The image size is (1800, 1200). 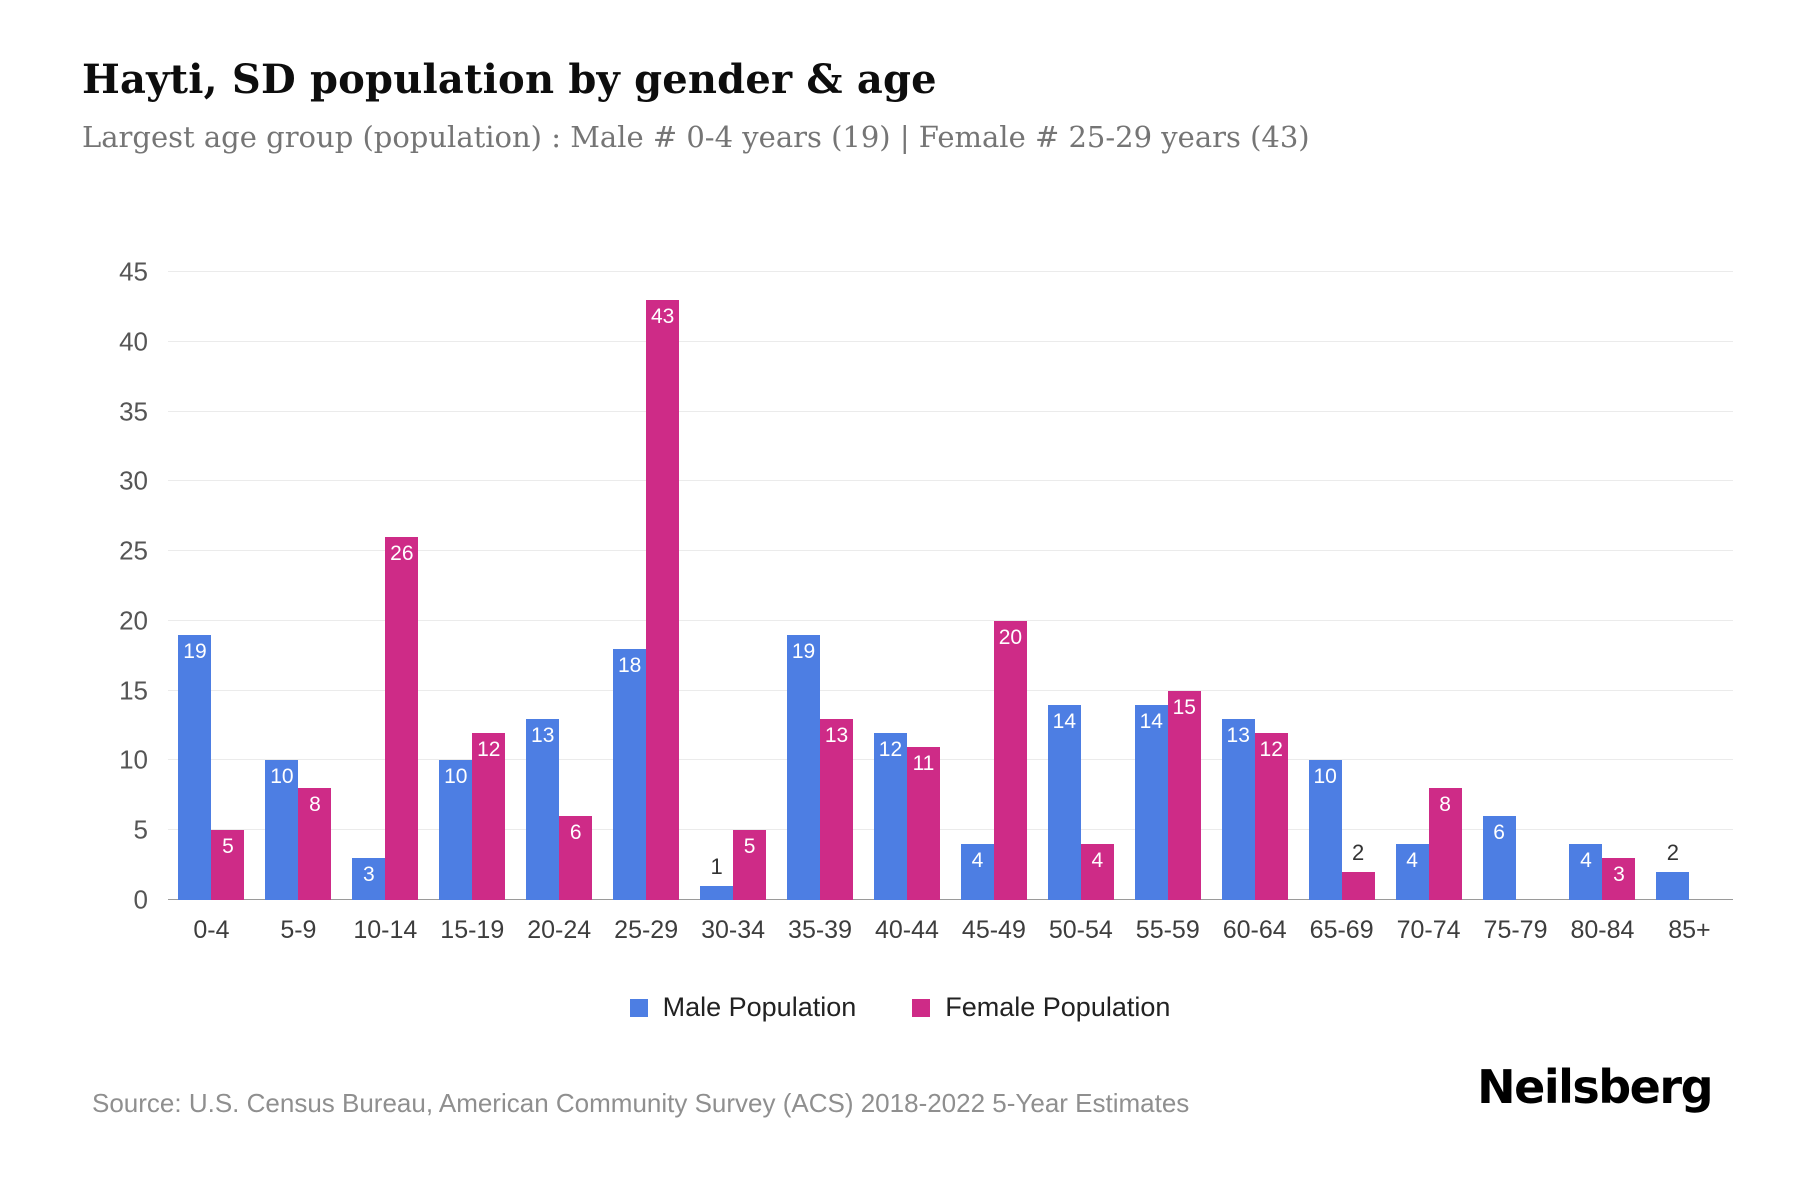 What do you see at coordinates (509, 79) in the screenshot?
I see `chart-title: Hayti, SD population by gender & age` at bounding box center [509, 79].